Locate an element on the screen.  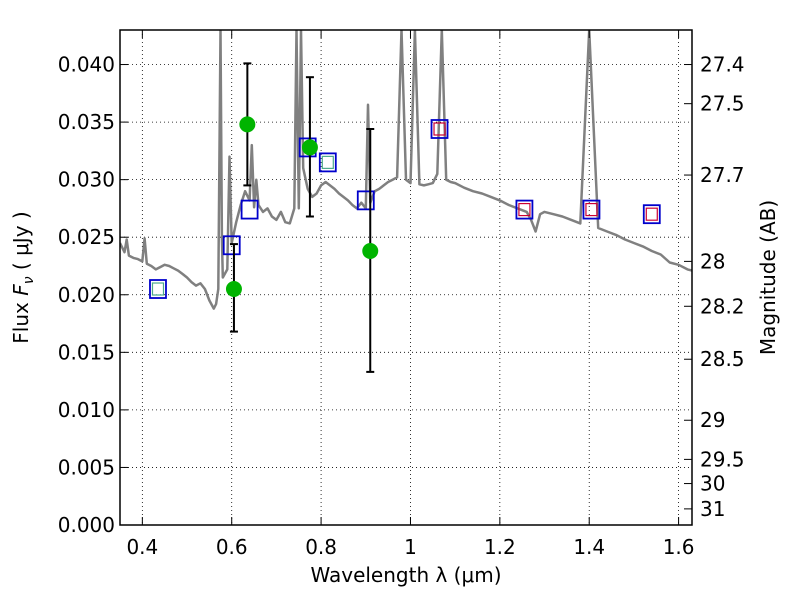
y-axis-label-right: Magnitude (AB) is located at coordinates (768, 277).